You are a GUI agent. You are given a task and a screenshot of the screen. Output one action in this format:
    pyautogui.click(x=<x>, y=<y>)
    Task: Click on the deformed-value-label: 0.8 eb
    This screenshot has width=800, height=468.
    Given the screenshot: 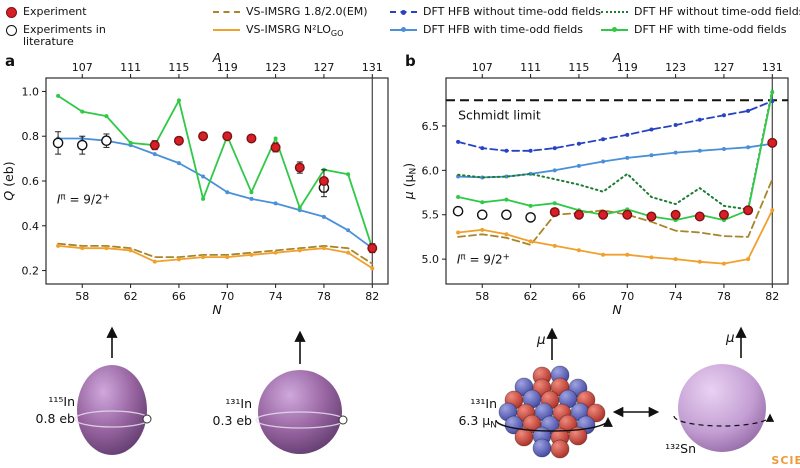 What is the action you would take?
    pyautogui.click(x=56, y=418)
    